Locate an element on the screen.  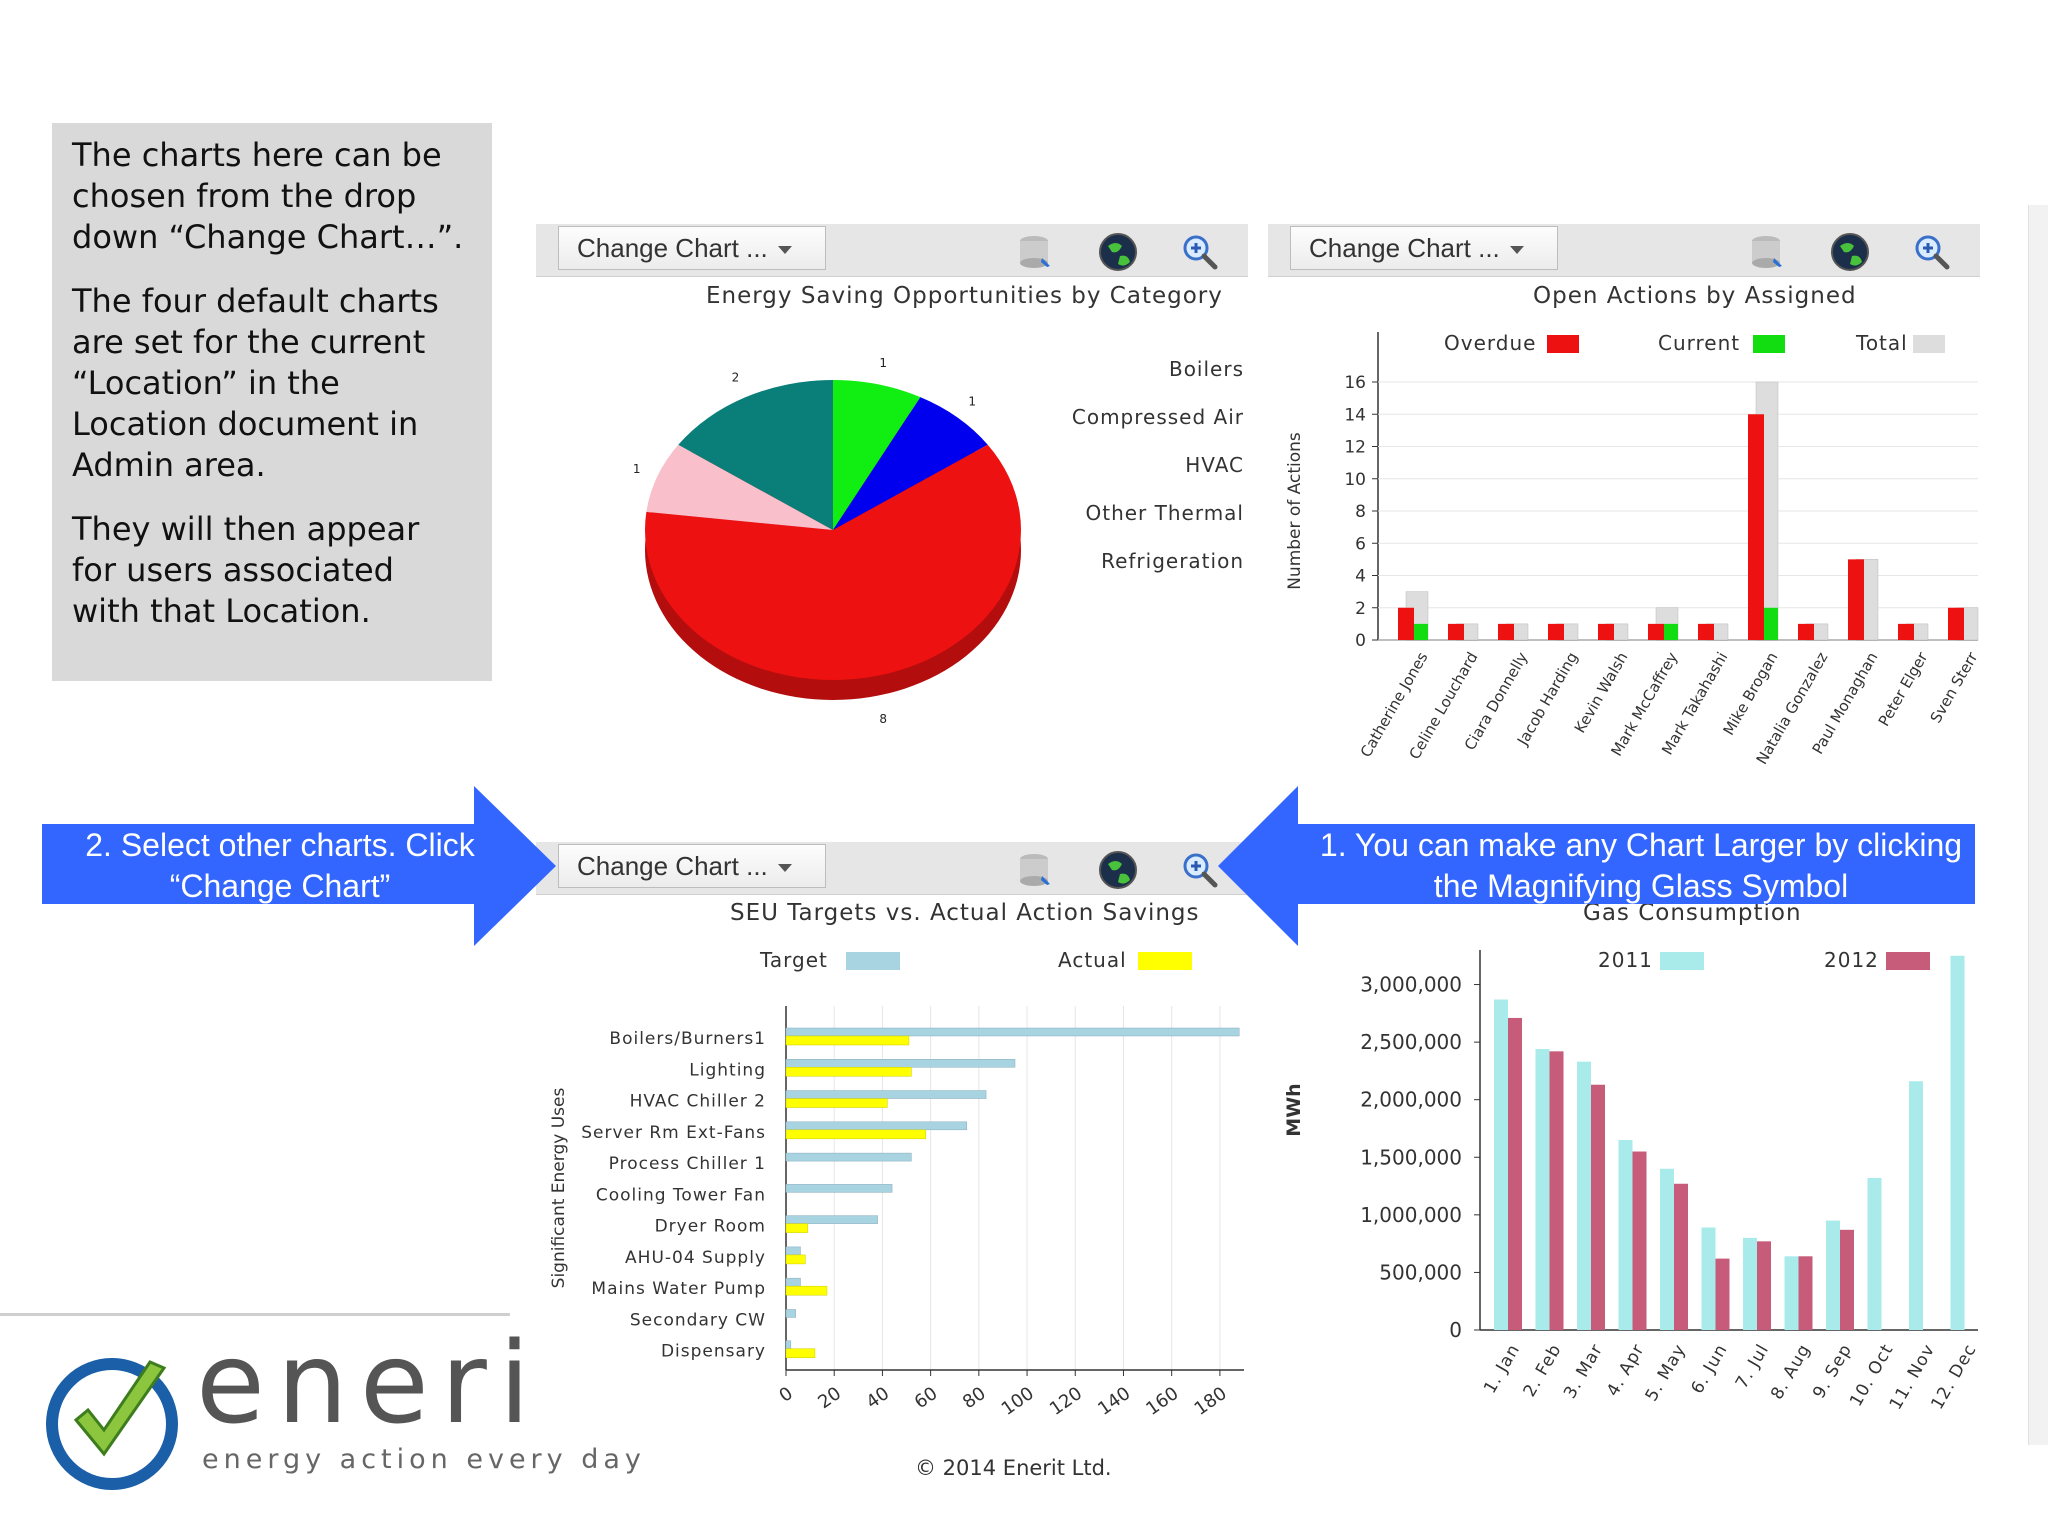
y-tick-label: 8 is located at coordinates (1360, 512).